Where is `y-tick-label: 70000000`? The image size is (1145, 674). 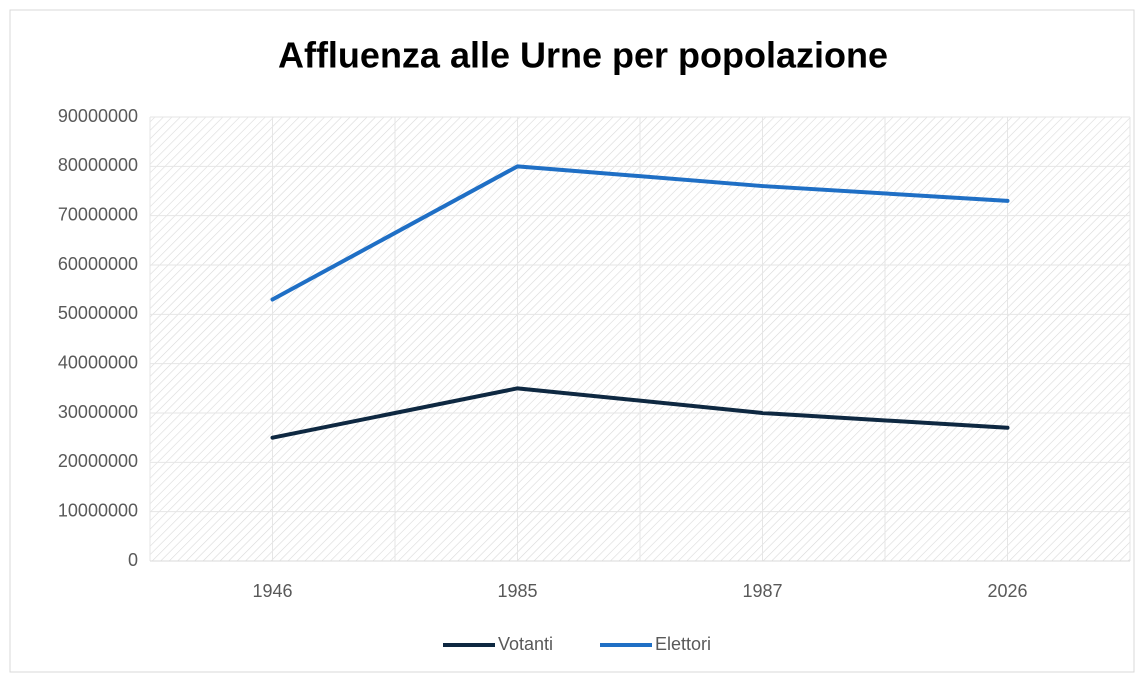 y-tick-label: 70000000 is located at coordinates (98, 214).